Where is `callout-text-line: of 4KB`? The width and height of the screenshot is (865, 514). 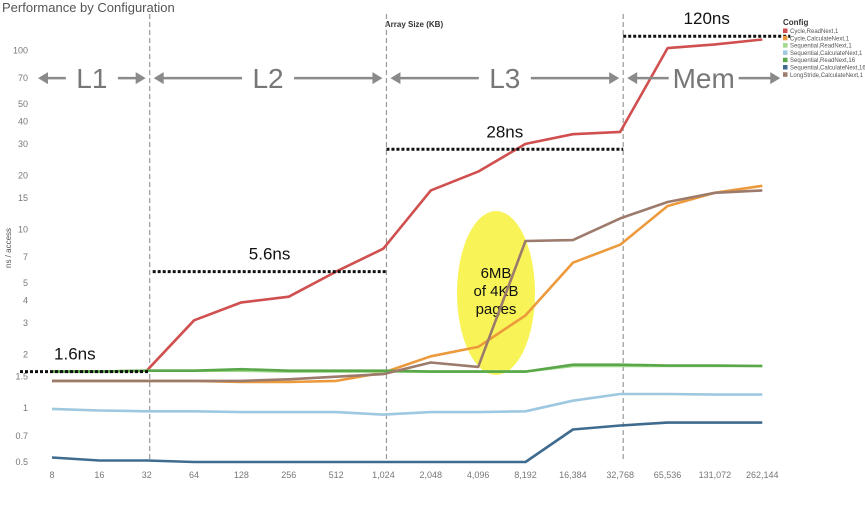
callout-text-line: of 4KB is located at coordinates (495, 291).